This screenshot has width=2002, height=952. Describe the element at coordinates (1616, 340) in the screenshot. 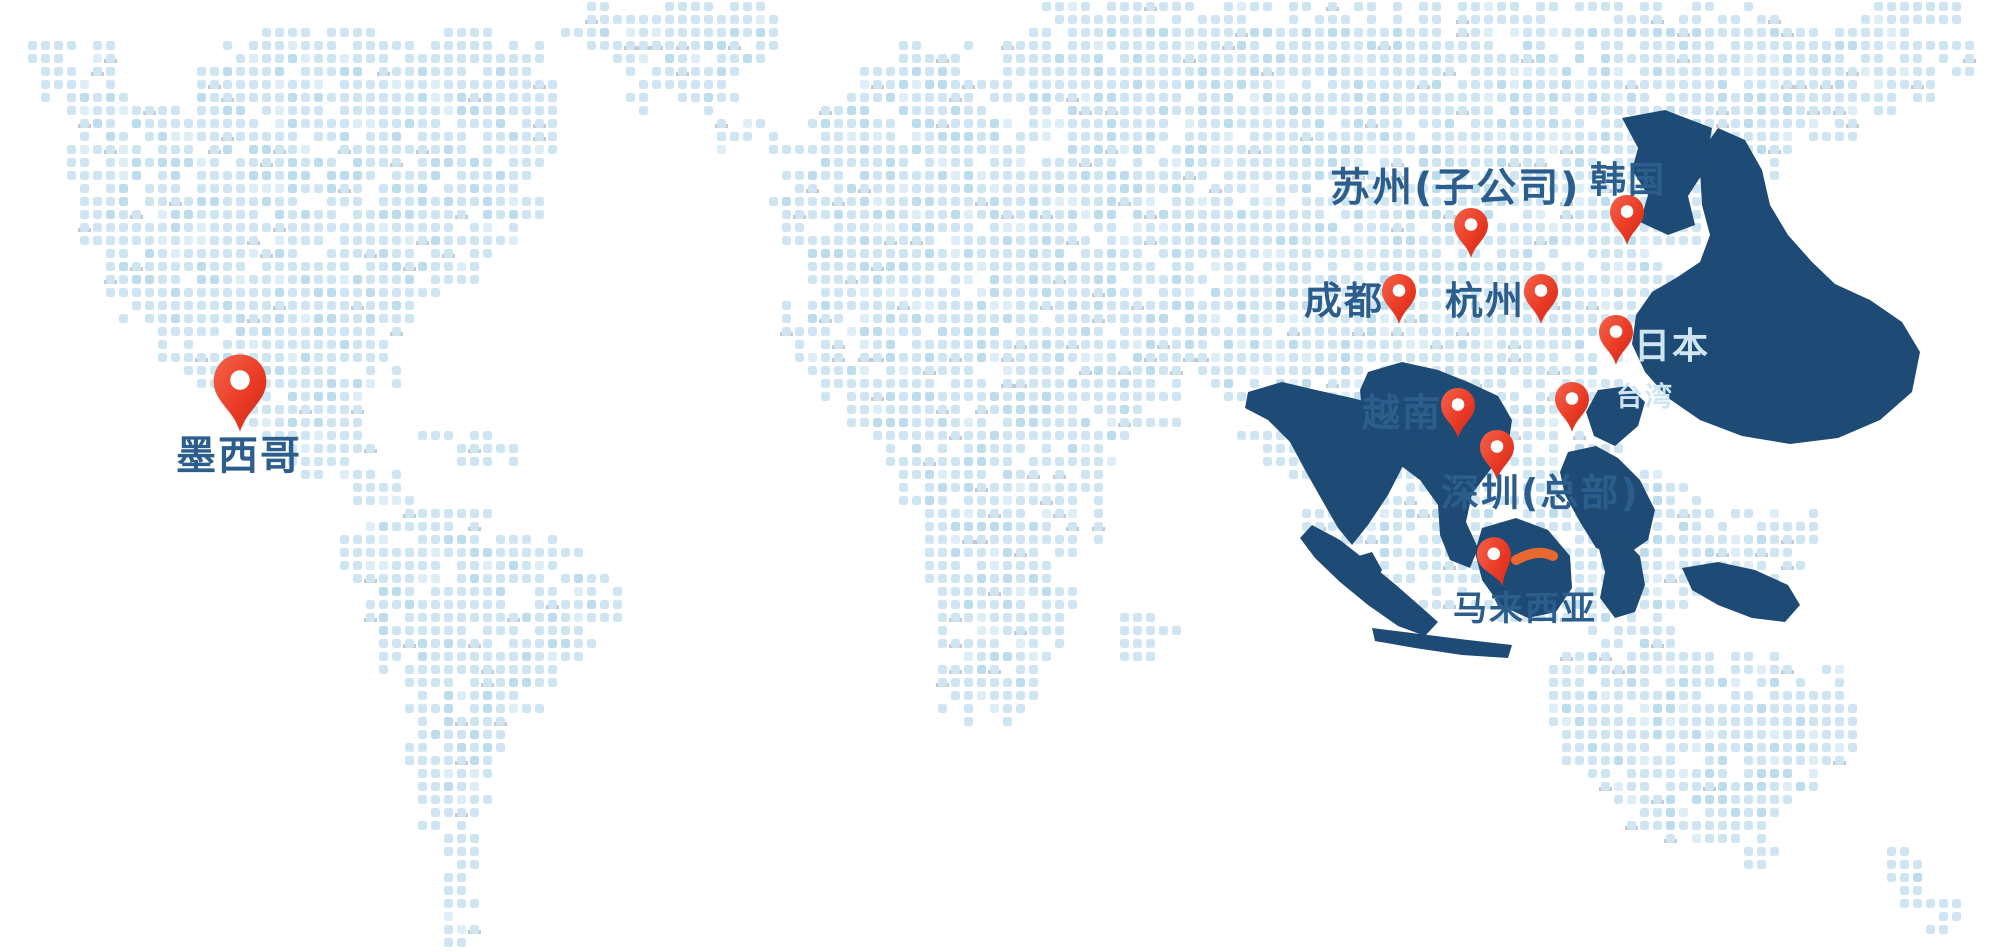

I see `map-pin-japan` at that location.